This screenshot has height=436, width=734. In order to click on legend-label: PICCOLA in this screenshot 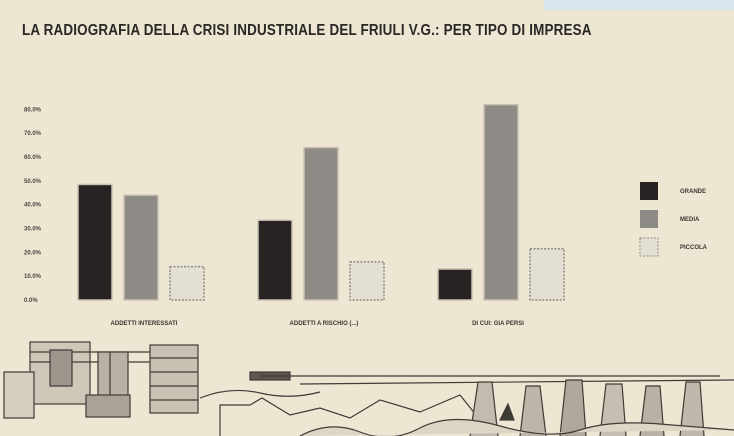, I will do `click(694, 248)`.